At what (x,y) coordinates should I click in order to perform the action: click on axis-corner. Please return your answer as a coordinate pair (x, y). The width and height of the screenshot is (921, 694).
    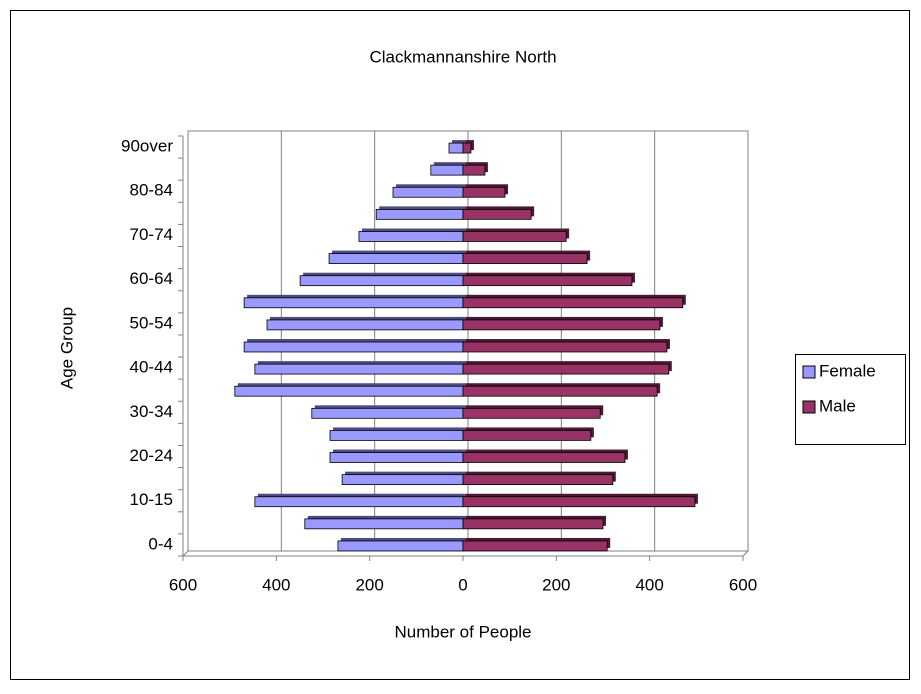
    Looking at the image, I should click on (185, 553).